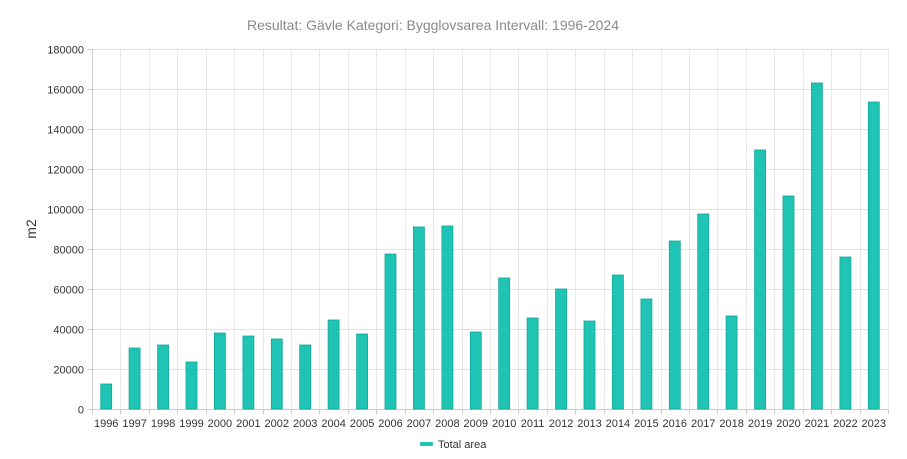  What do you see at coordinates (134, 378) in the screenshot?
I see `bar-1997` at bounding box center [134, 378].